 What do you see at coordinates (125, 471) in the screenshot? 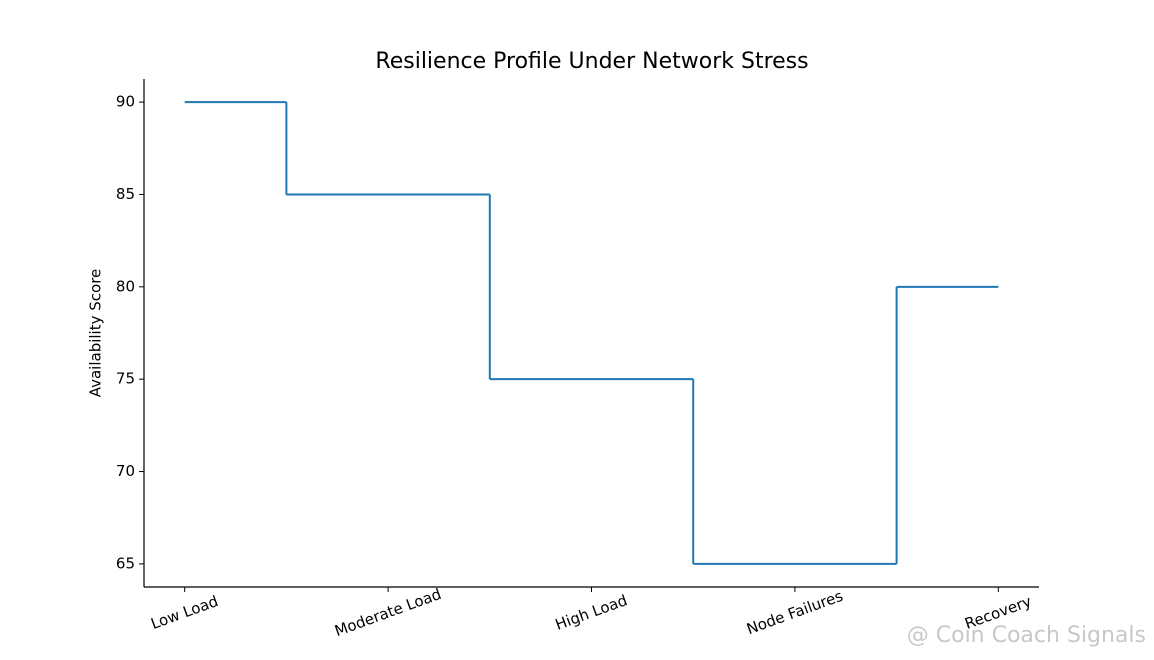
I see `y-tick-label: 70` at bounding box center [125, 471].